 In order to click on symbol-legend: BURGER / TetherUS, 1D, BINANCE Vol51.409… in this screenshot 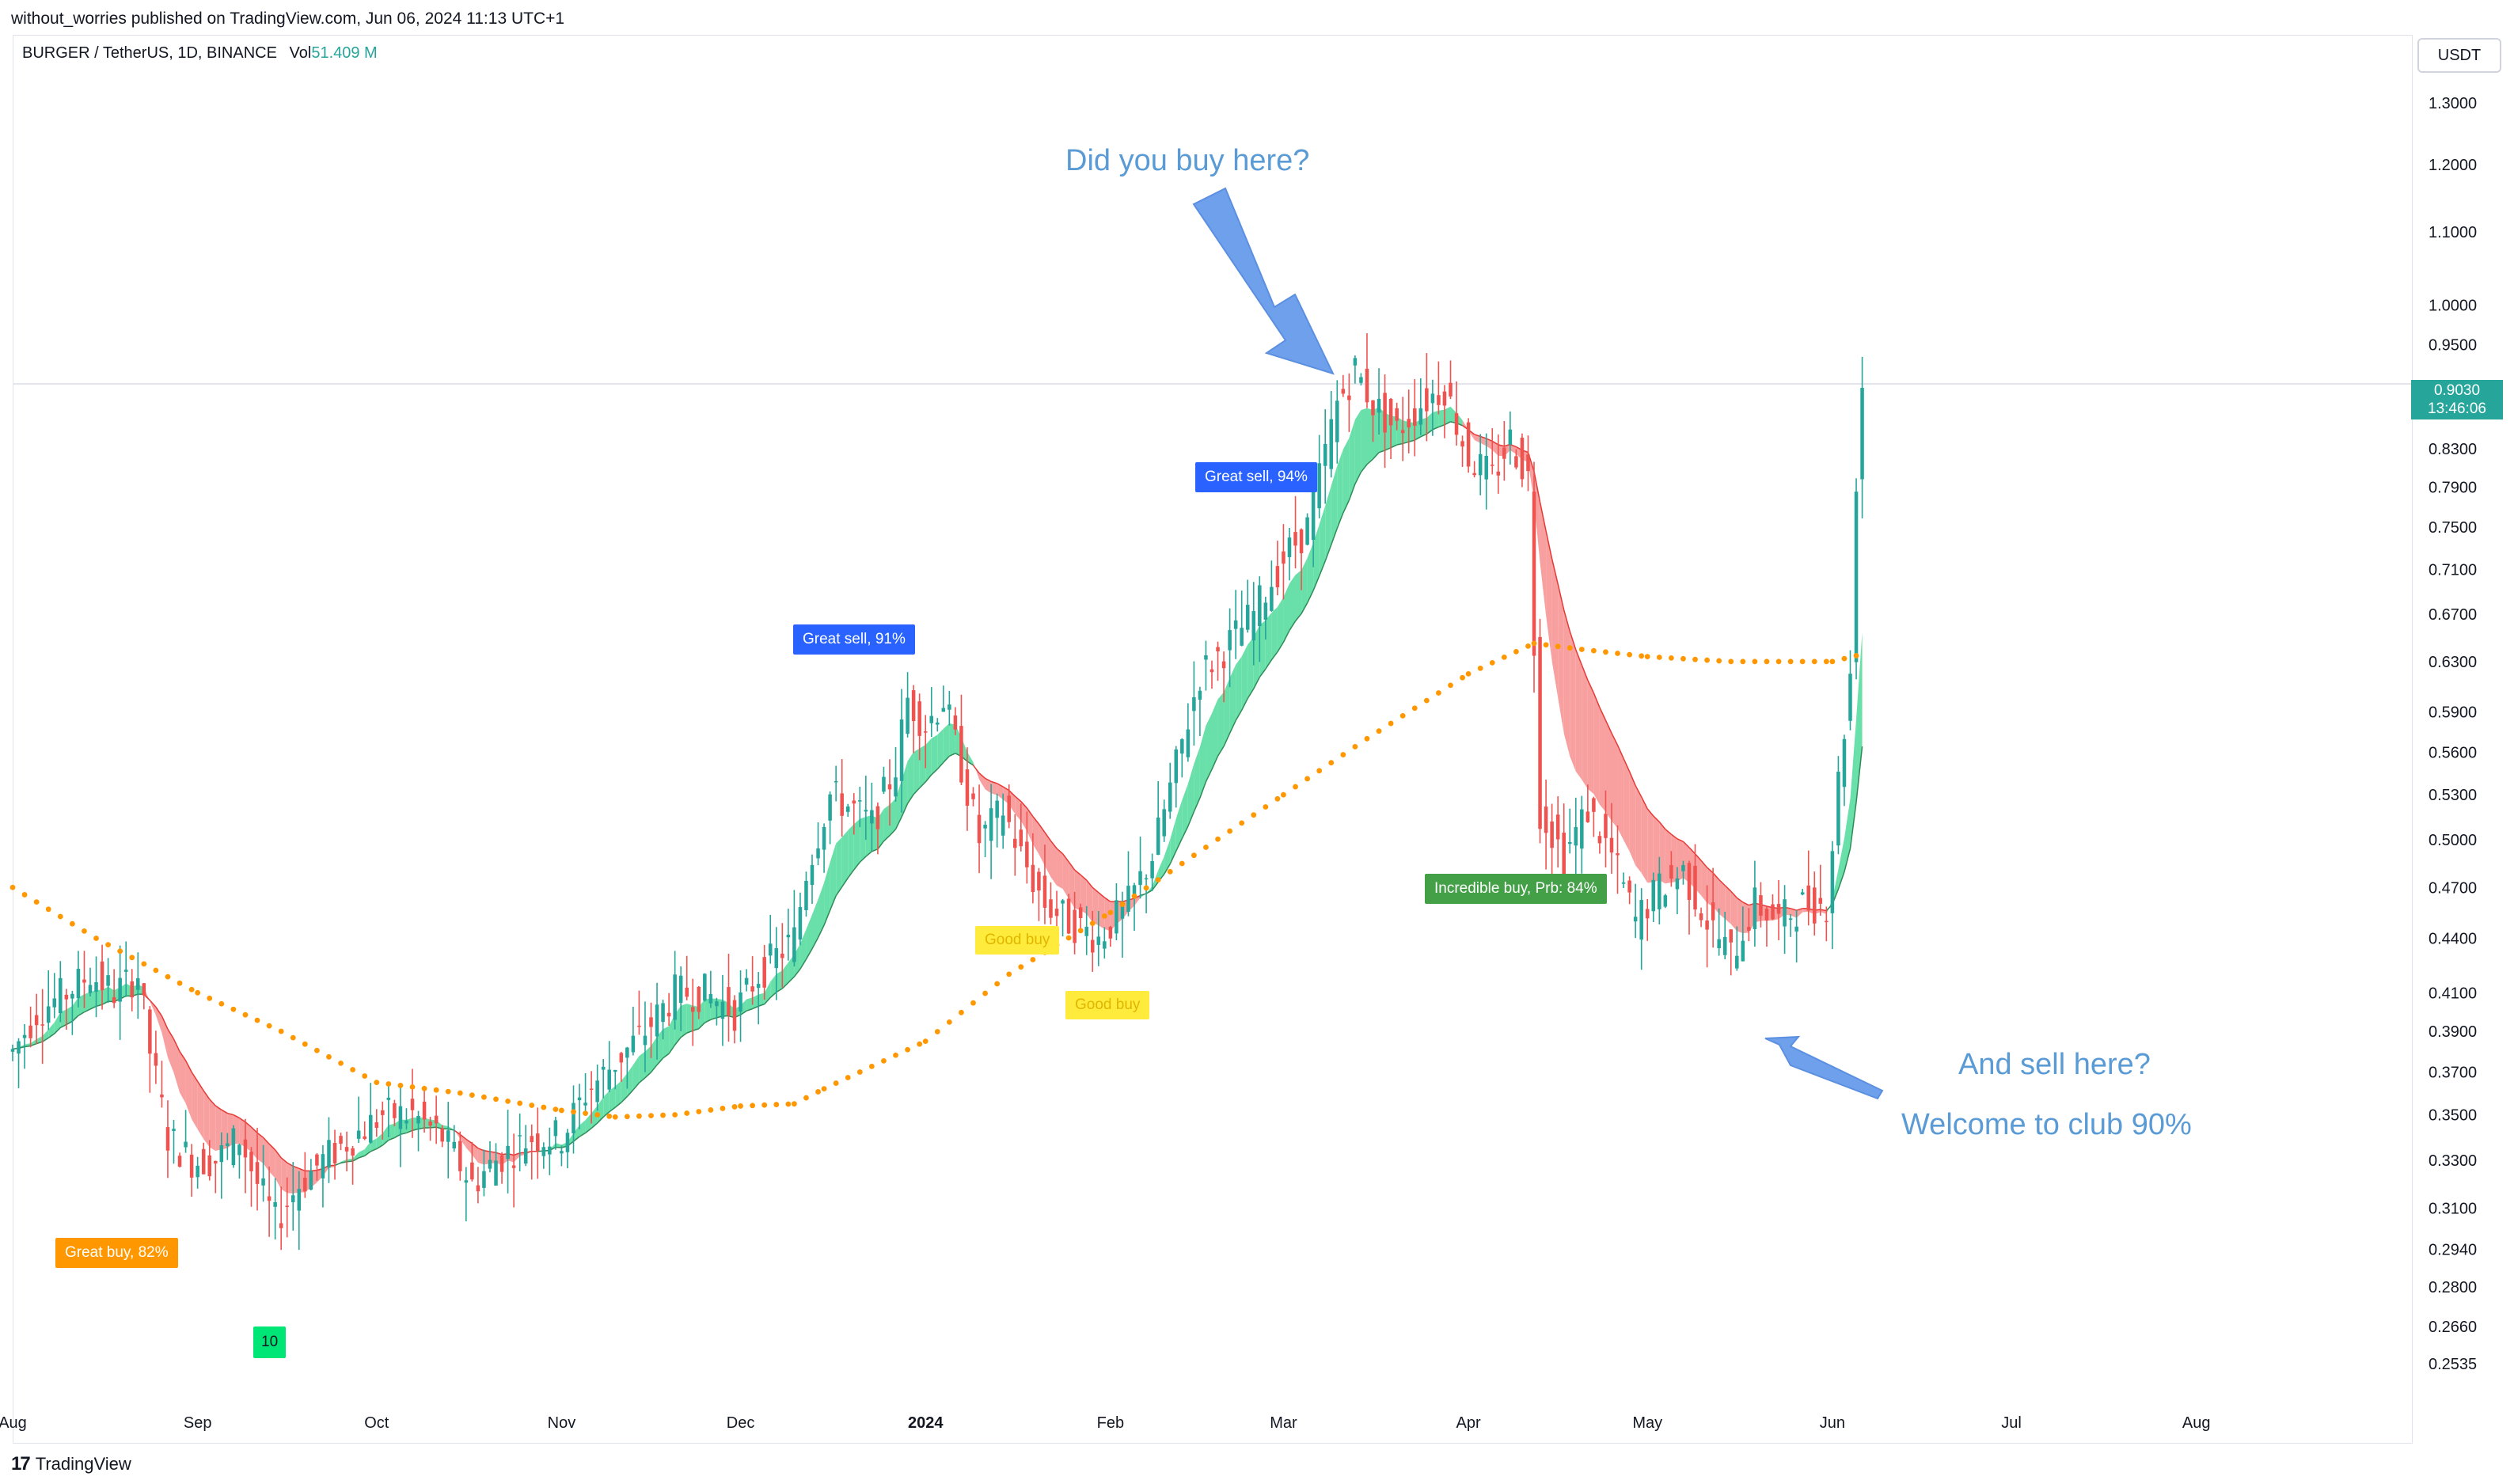, I will do `click(200, 53)`.